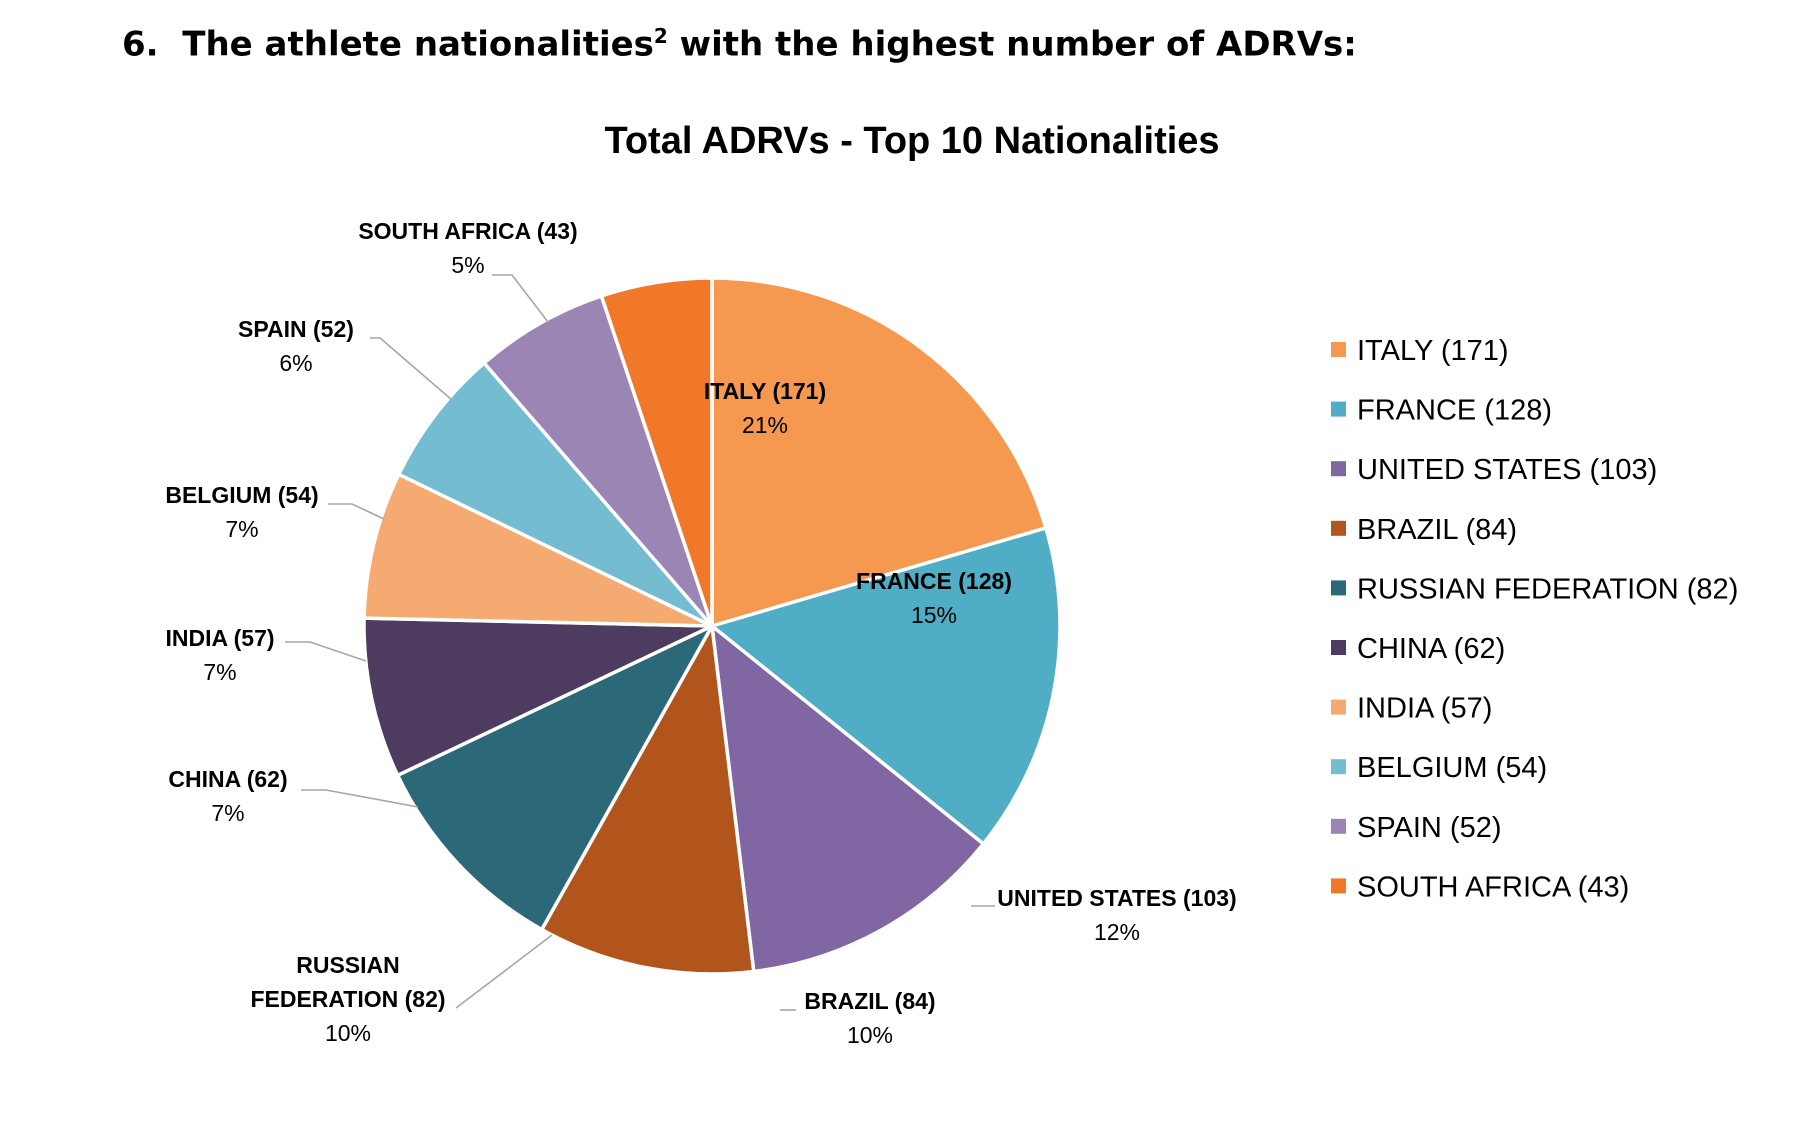  I want to click on data-label-percent-belgium: 7%, so click(241, 529).